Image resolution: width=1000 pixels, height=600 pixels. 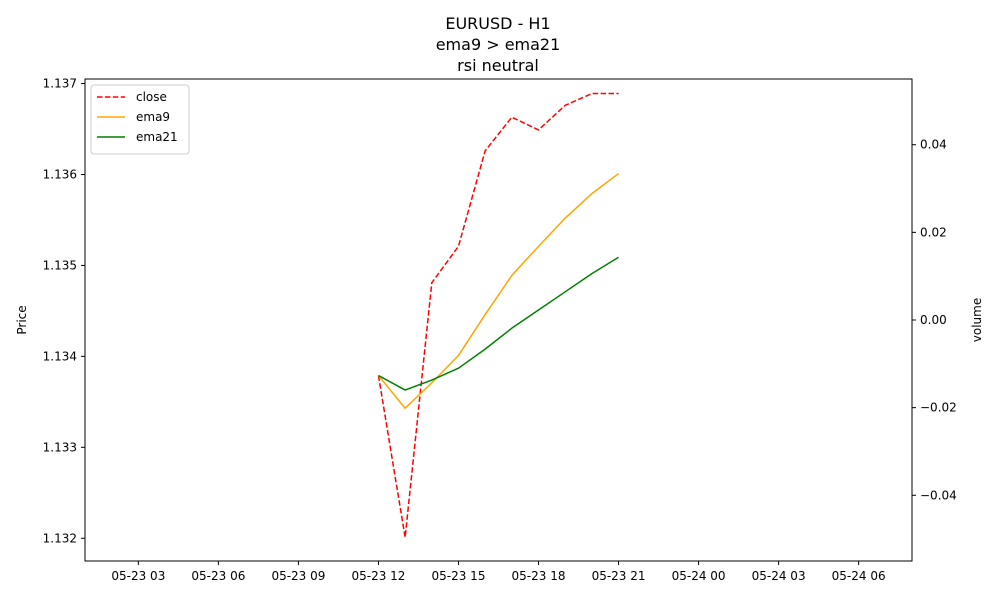 What do you see at coordinates (60, 538) in the screenshot?
I see `y-tick-label: 1.132` at bounding box center [60, 538].